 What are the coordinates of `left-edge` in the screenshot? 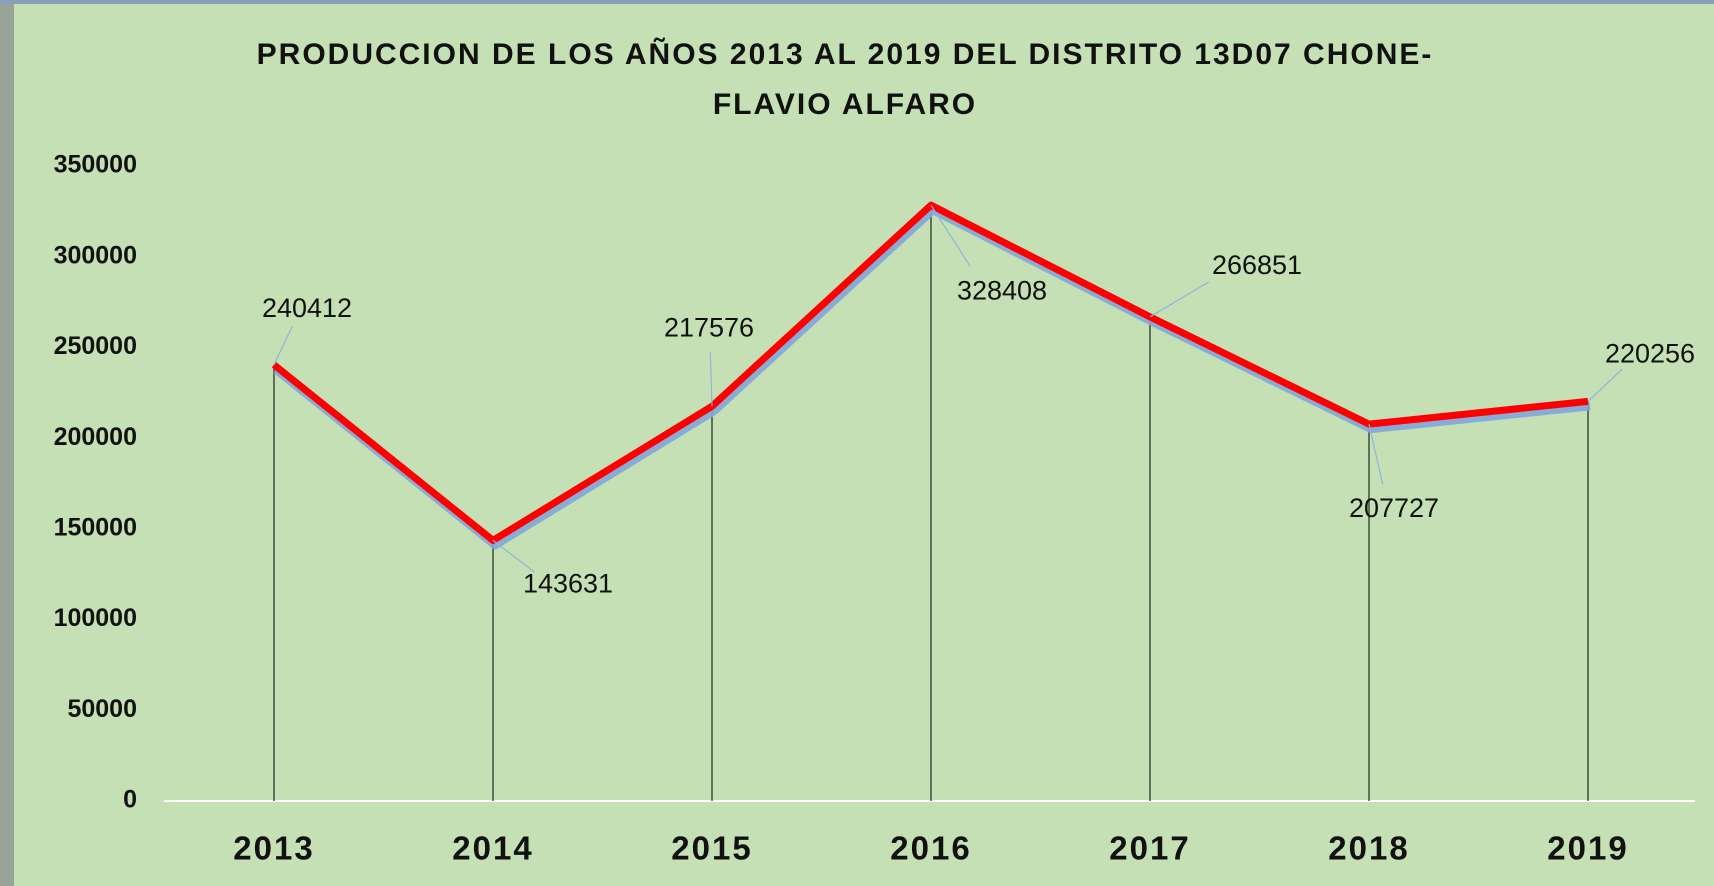 It's located at (7, 443).